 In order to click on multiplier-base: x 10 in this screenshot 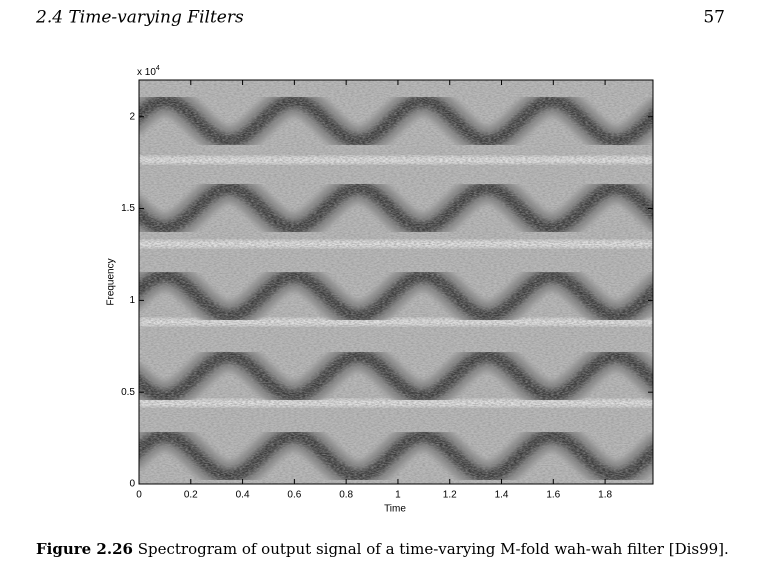, I will do `click(146, 72)`.